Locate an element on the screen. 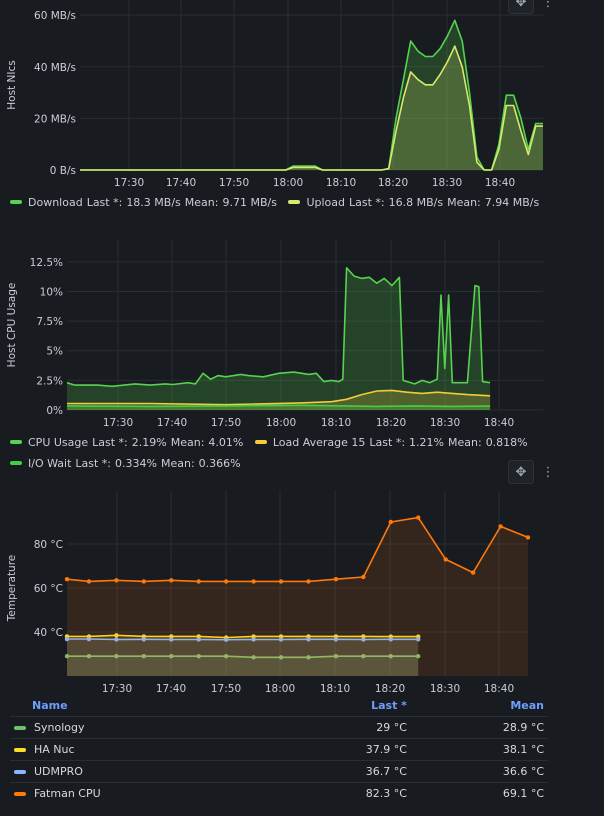  series-area-ha-nuc is located at coordinates (243, 655).